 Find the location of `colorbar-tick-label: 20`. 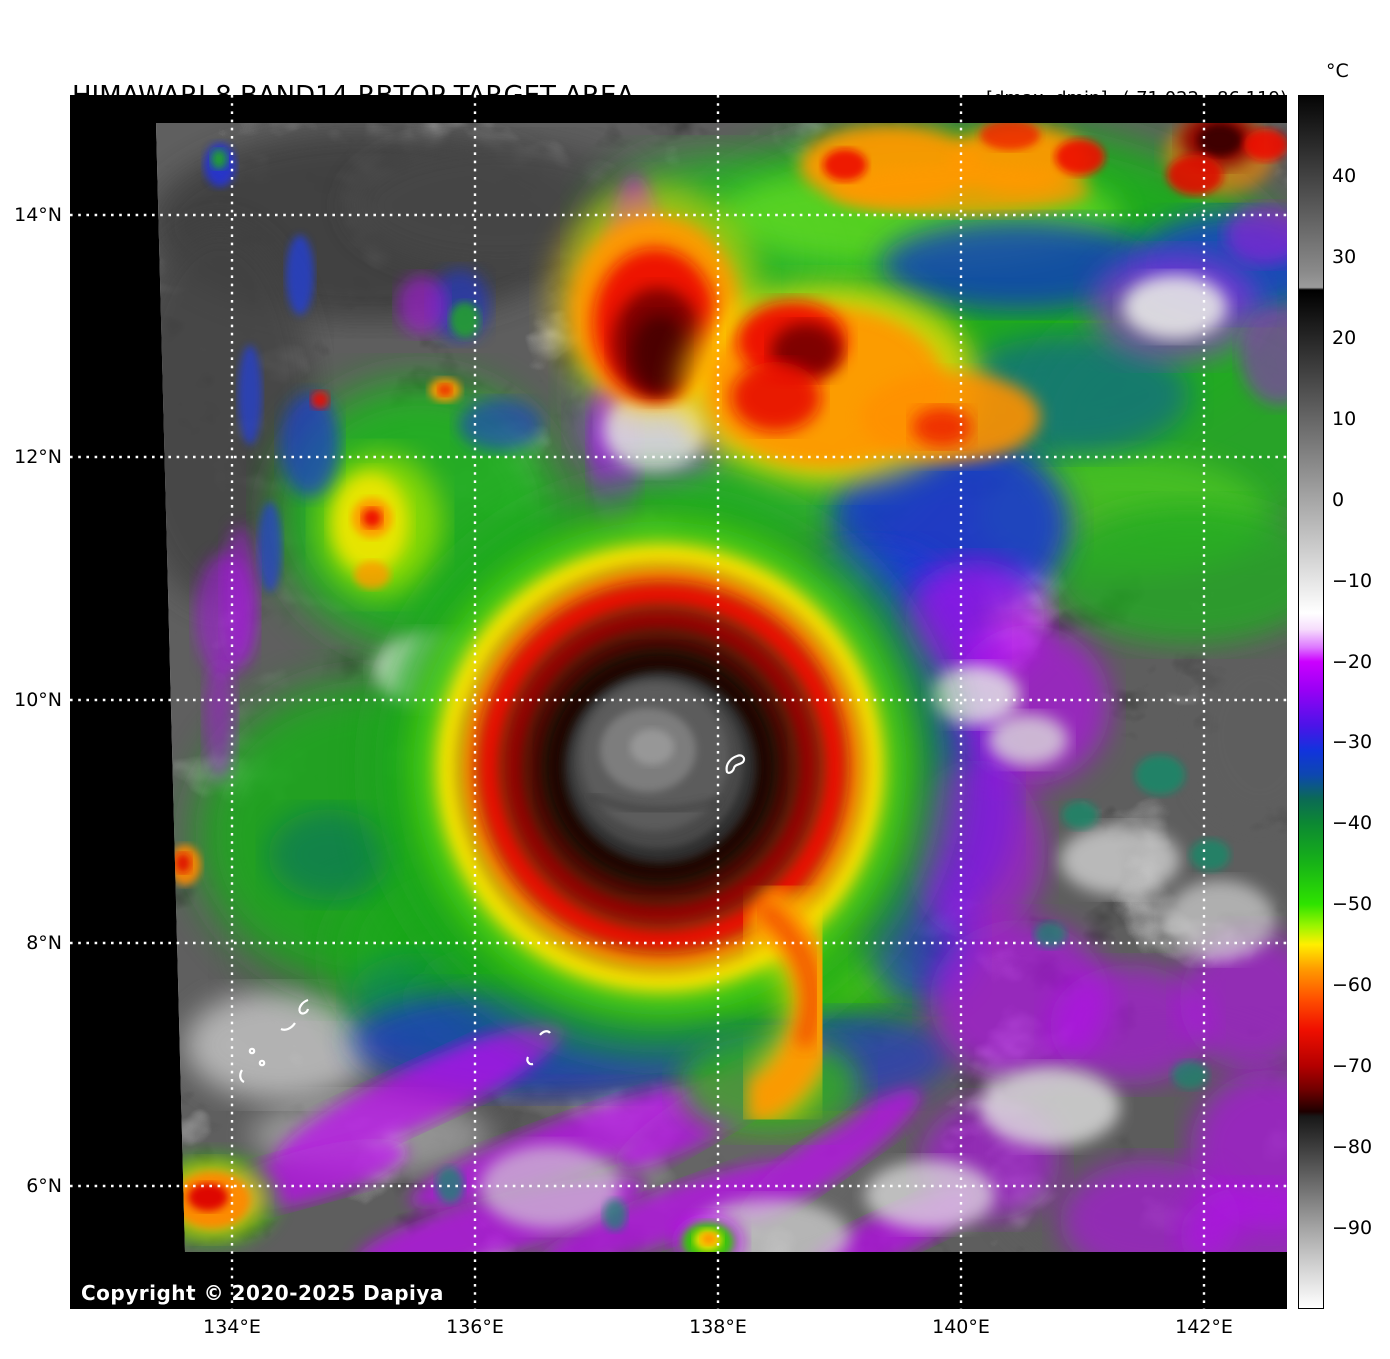

colorbar-tick-label: 20 is located at coordinates (1344, 337).